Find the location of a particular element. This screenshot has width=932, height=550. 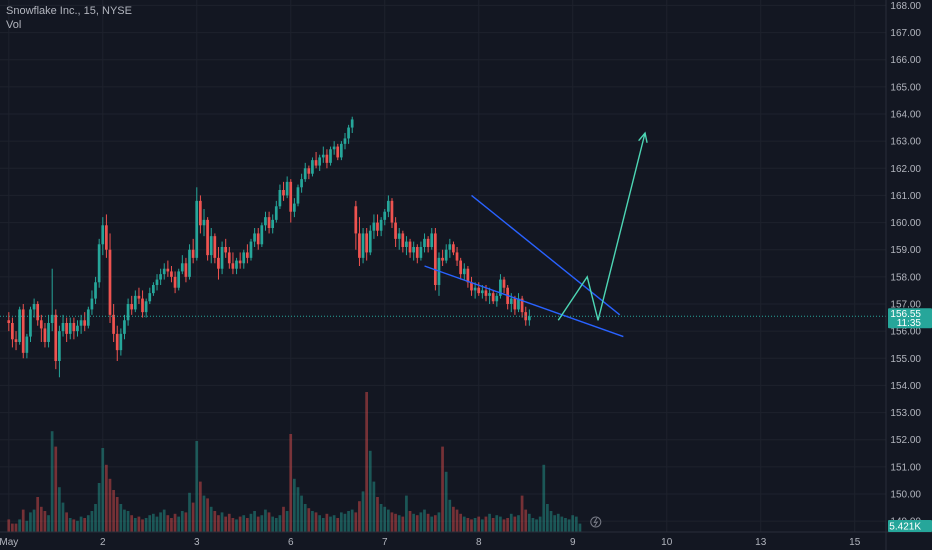

price-tick-label: 151.00 is located at coordinates (905, 467).